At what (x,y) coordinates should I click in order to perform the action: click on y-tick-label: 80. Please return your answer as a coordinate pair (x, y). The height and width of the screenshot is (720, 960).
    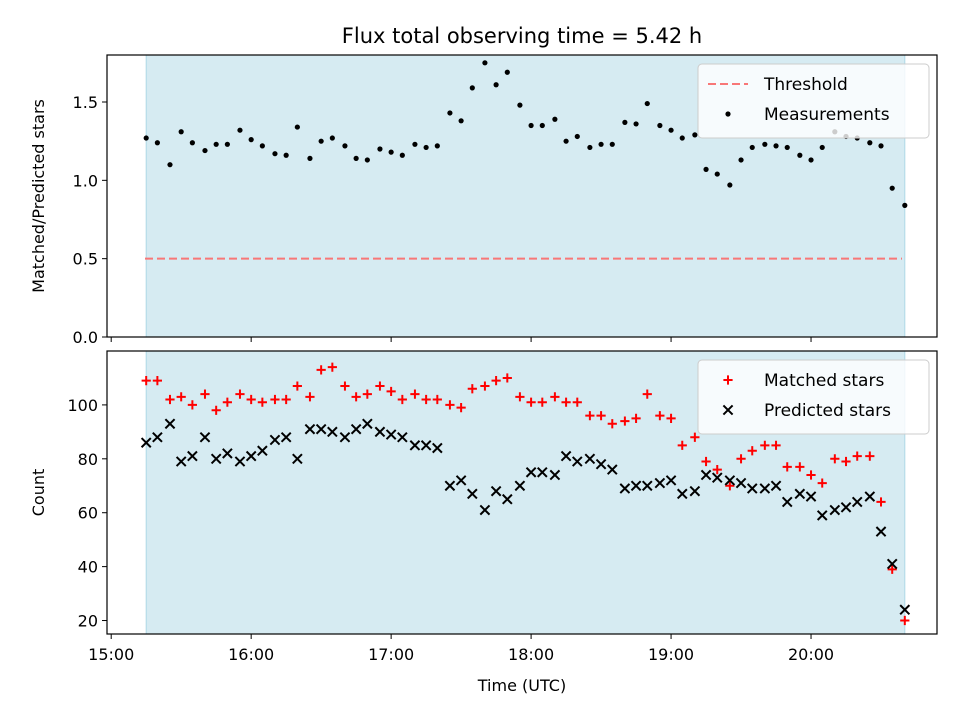
    Looking at the image, I should click on (88, 459).